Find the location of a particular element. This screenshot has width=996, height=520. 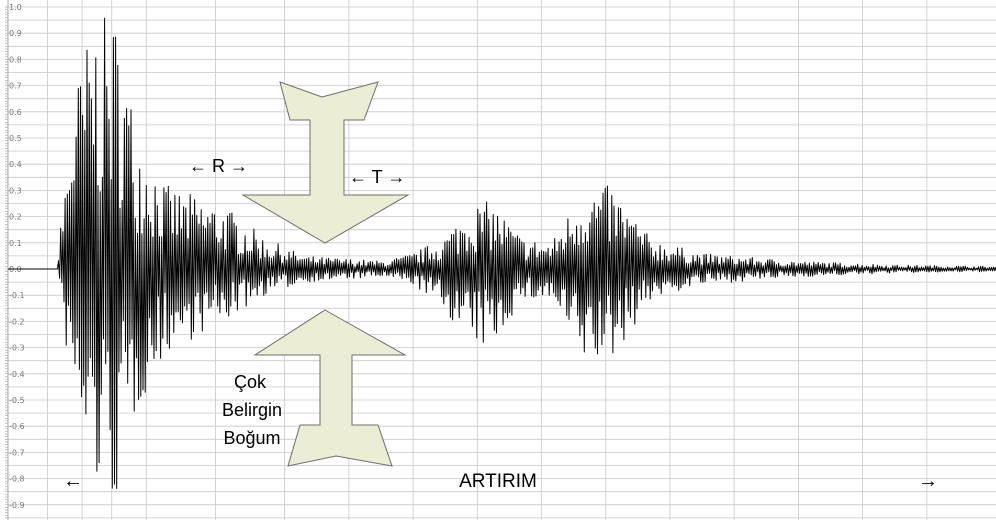

down-arrow-shape is located at coordinates (325, 162).